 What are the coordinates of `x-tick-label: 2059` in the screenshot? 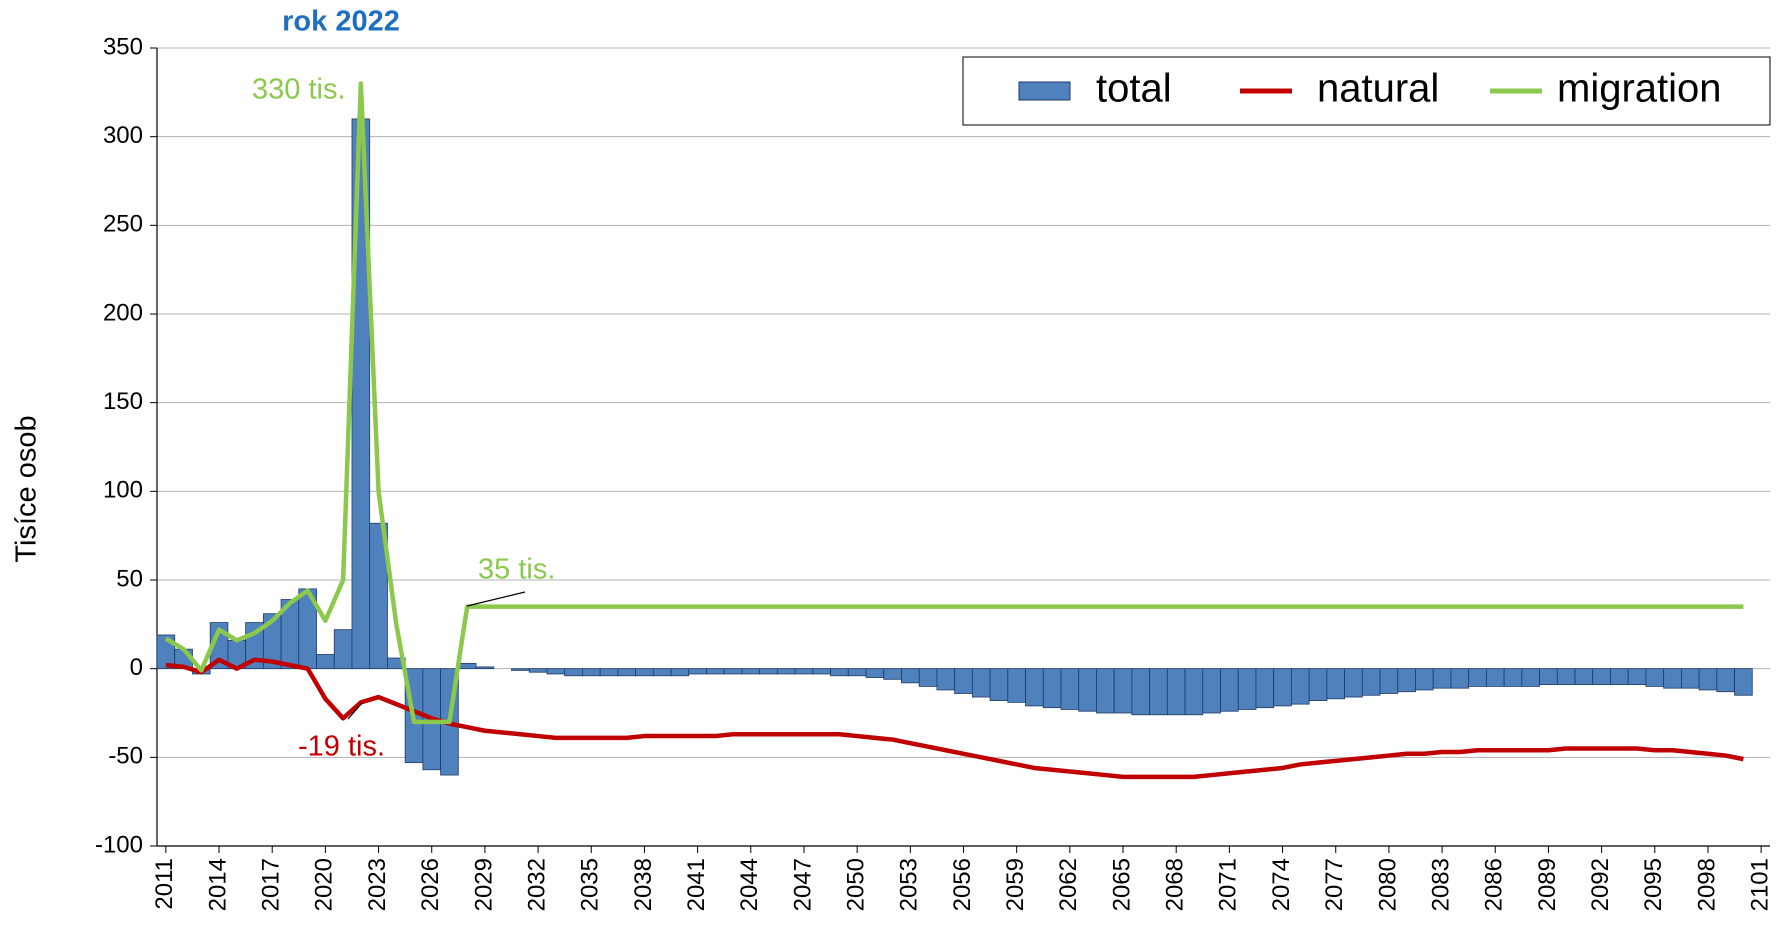 It's located at (1015, 884).